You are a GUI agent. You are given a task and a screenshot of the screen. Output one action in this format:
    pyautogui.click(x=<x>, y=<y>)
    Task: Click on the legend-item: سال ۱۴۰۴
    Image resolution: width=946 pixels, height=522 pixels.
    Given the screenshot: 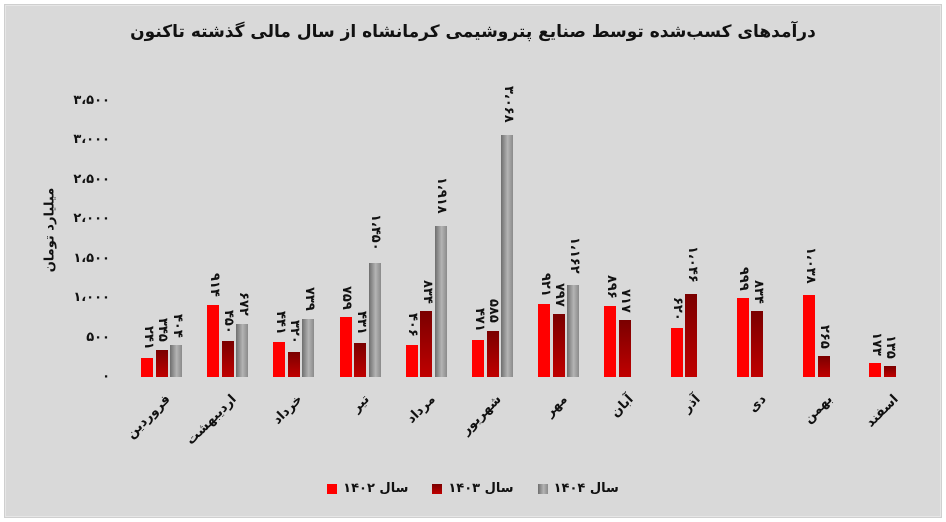 What is the action you would take?
    pyautogui.click(x=578, y=488)
    